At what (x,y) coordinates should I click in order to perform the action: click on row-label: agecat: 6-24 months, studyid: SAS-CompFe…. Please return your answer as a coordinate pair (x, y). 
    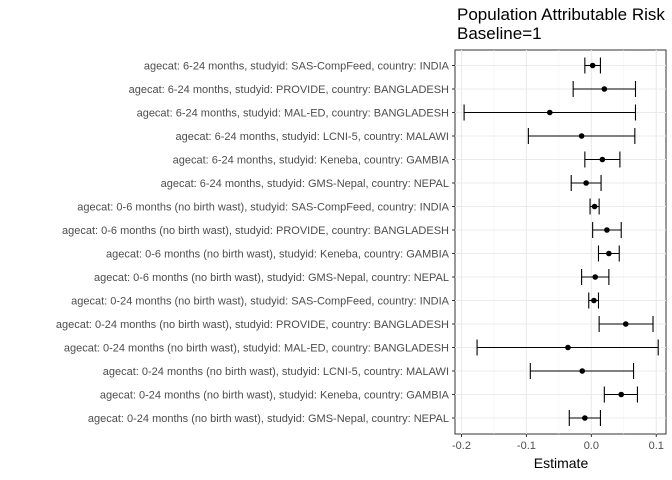
    Looking at the image, I should click on (297, 67).